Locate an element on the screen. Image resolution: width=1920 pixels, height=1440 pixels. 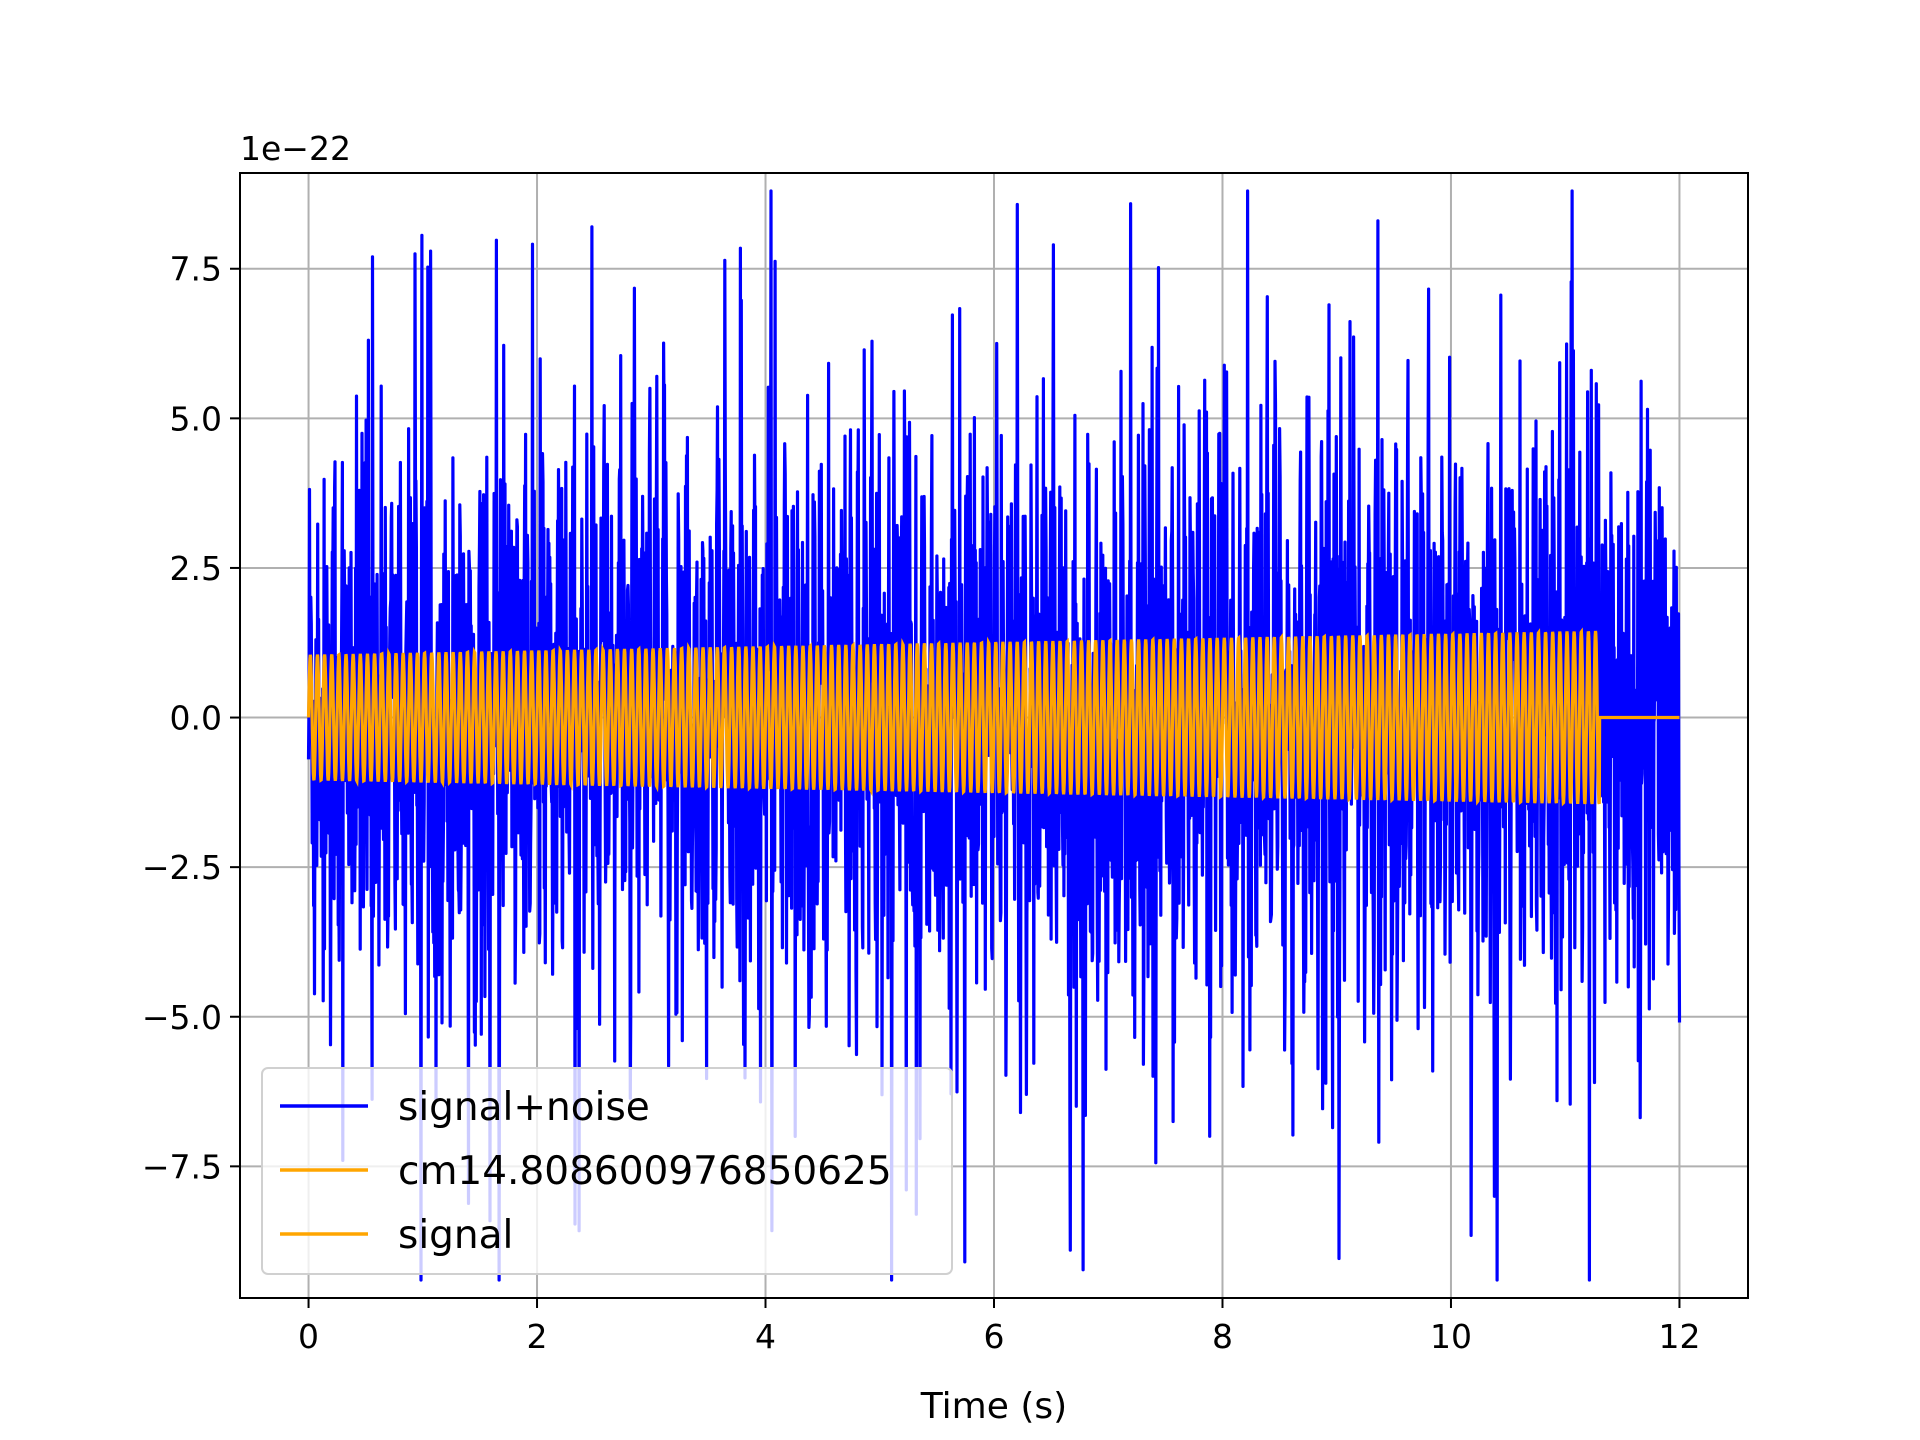
y-scale-note: 1e−22 is located at coordinates (295, 148).